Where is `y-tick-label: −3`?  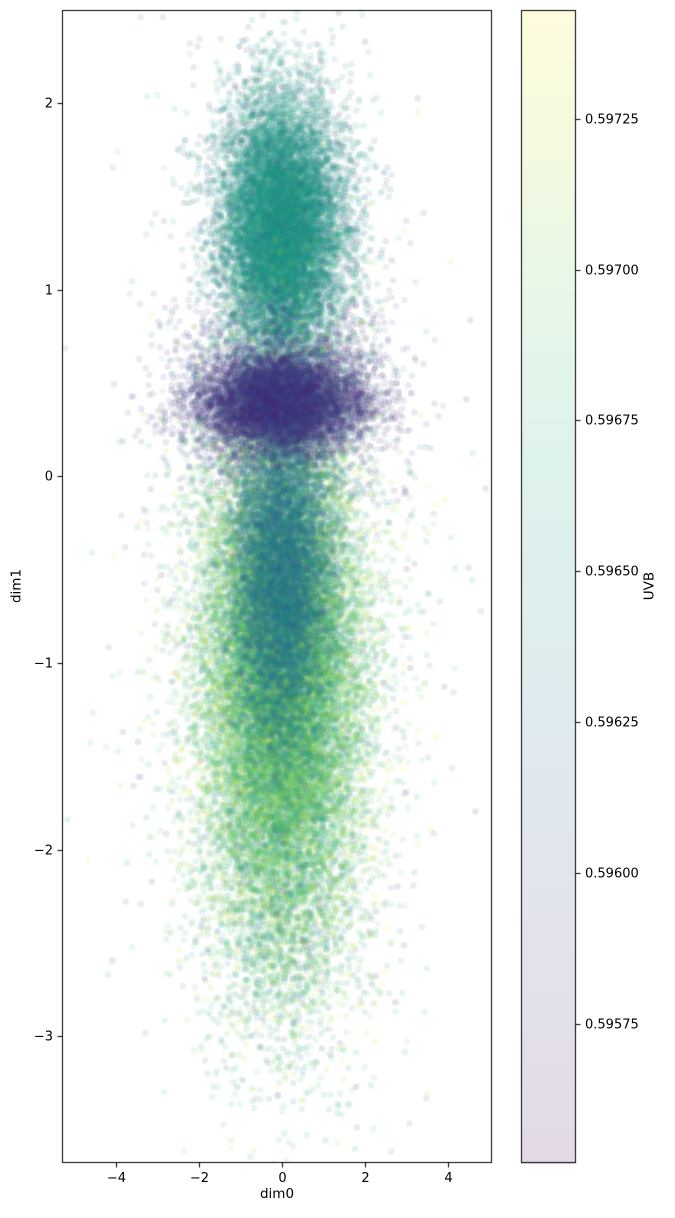 y-tick-label: −3 is located at coordinates (43, 1036).